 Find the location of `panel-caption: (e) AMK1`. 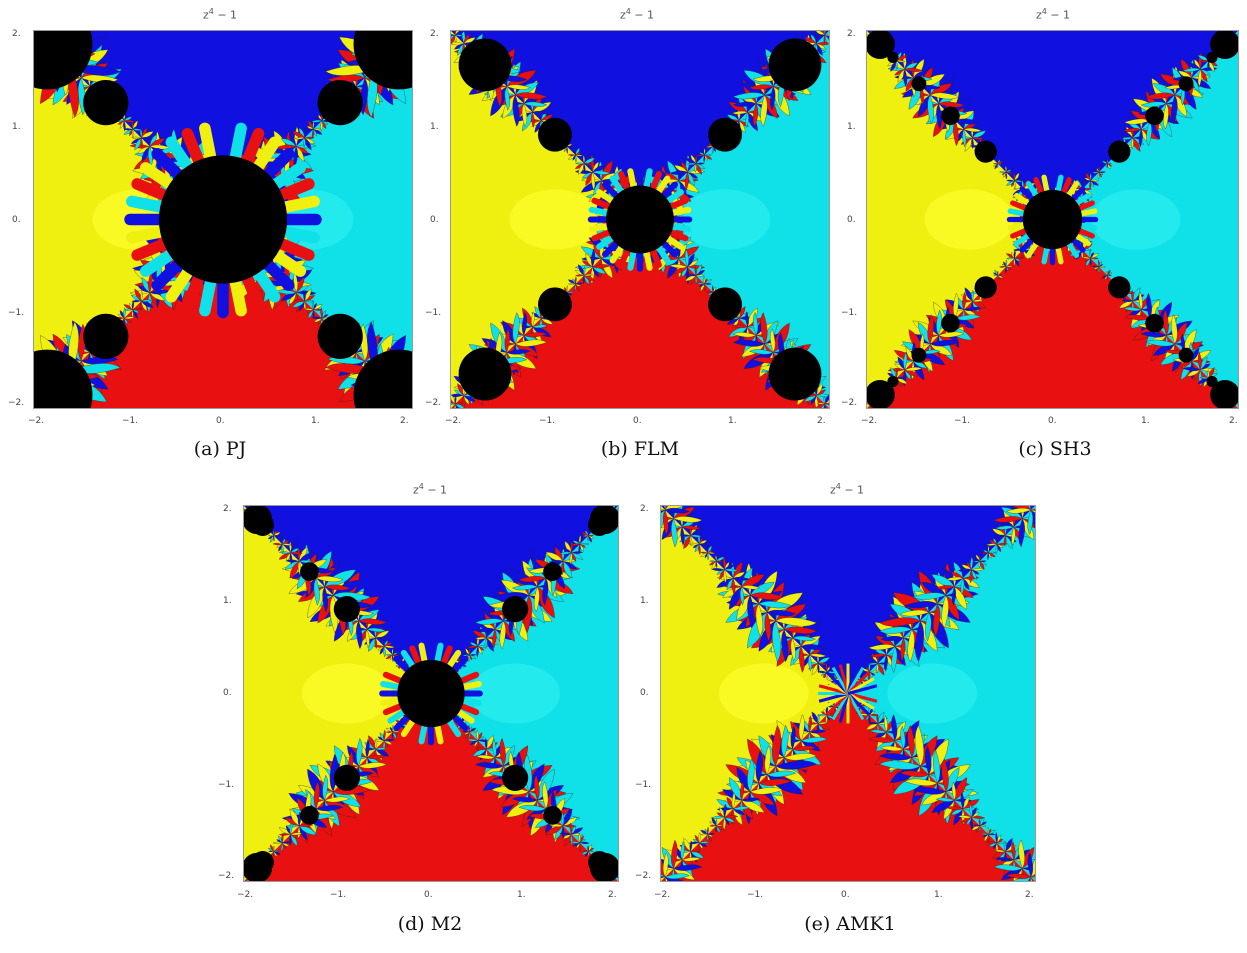

panel-caption: (e) AMK1 is located at coordinates (850, 924).